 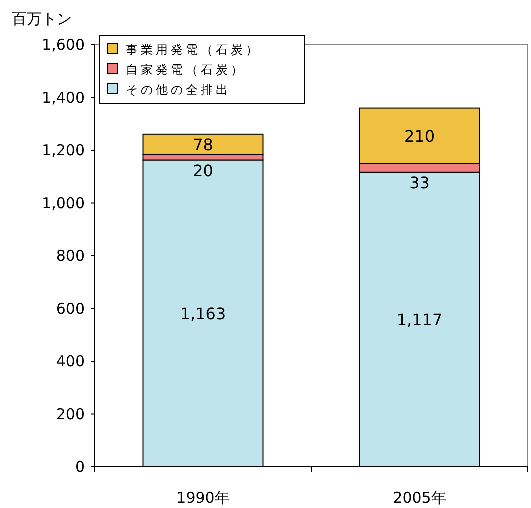 What do you see at coordinates (80, 467) in the screenshot?
I see `y-tick-label: 0` at bounding box center [80, 467].